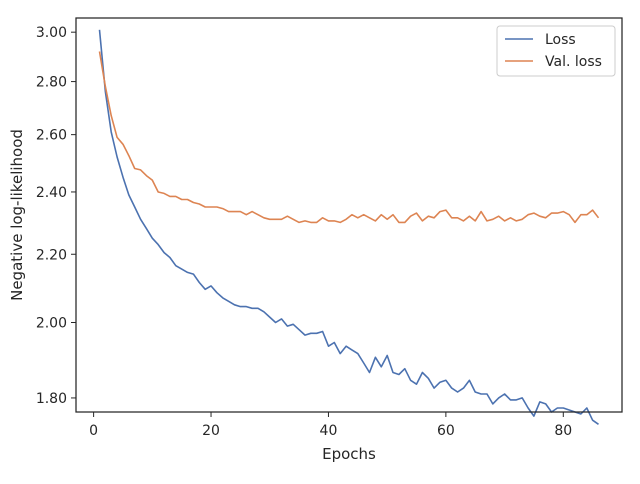 The height and width of the screenshot is (484, 640). I want to click on y-axis-label: Negative log-likelihood, so click(17, 215).